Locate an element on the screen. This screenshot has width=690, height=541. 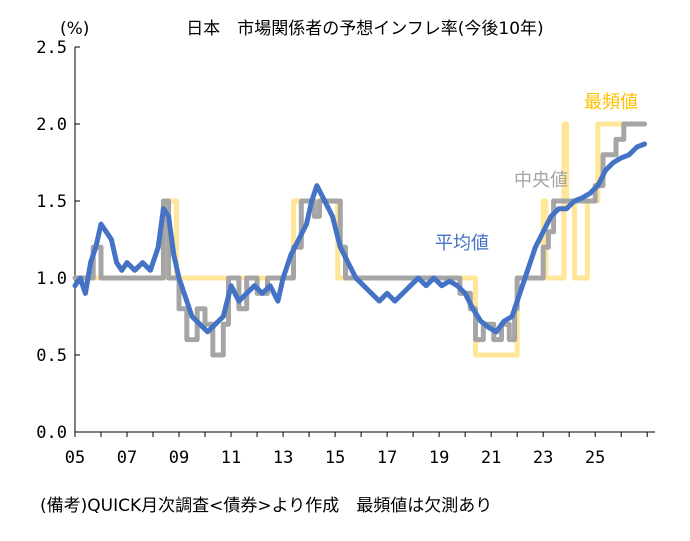
x-tick-label: 25 is located at coordinates (595, 458).